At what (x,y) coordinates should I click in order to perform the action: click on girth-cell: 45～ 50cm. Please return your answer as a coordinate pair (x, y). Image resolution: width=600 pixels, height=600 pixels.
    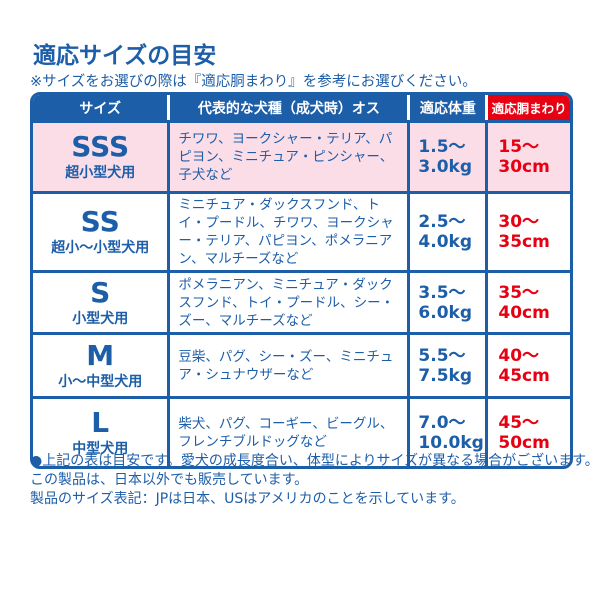
    Looking at the image, I should click on (527, 431).